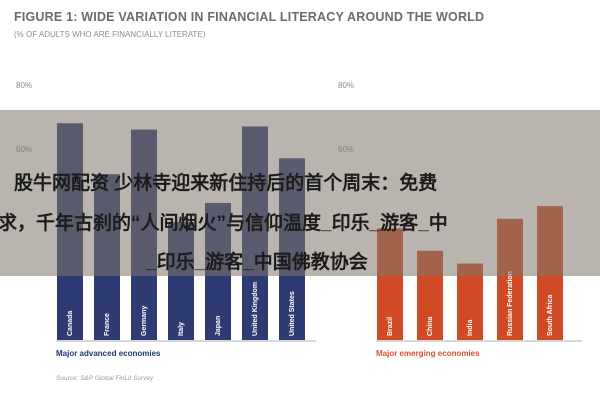 Image resolution: width=600 pixels, height=400 pixels. I want to click on x-tick-label-united-states: United States, so click(292, 313).